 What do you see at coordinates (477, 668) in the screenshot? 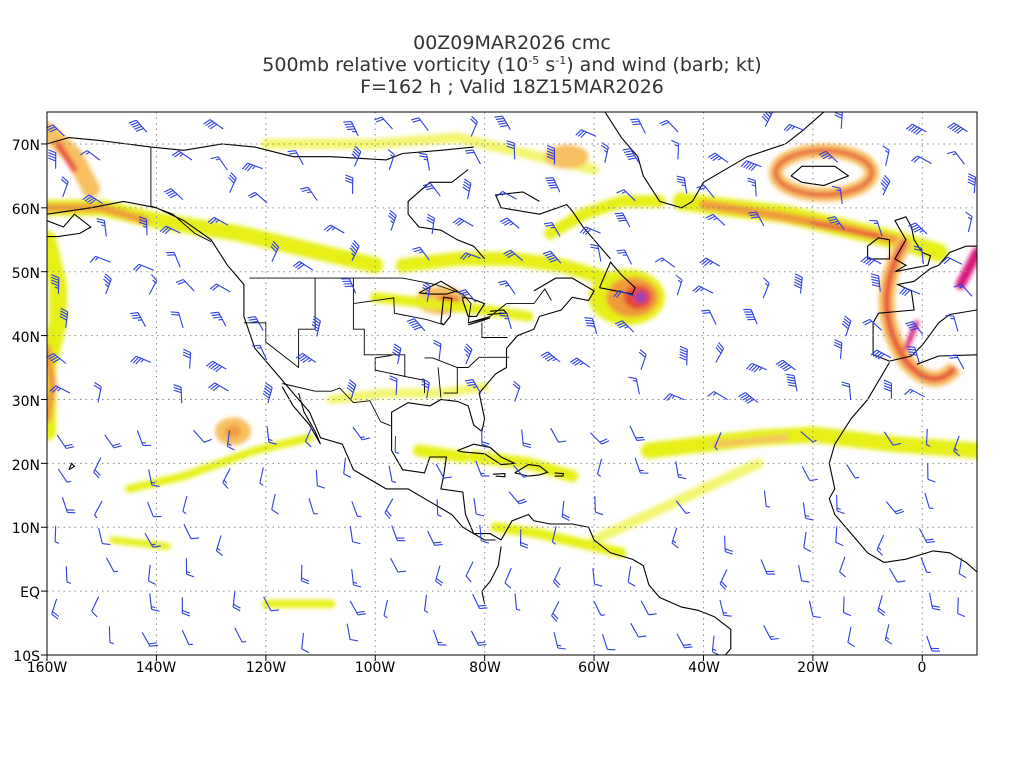
I see `lon-axis-labels: 160W 140W 120W 100W 80W 60W 40W 20W 0` at bounding box center [477, 668].